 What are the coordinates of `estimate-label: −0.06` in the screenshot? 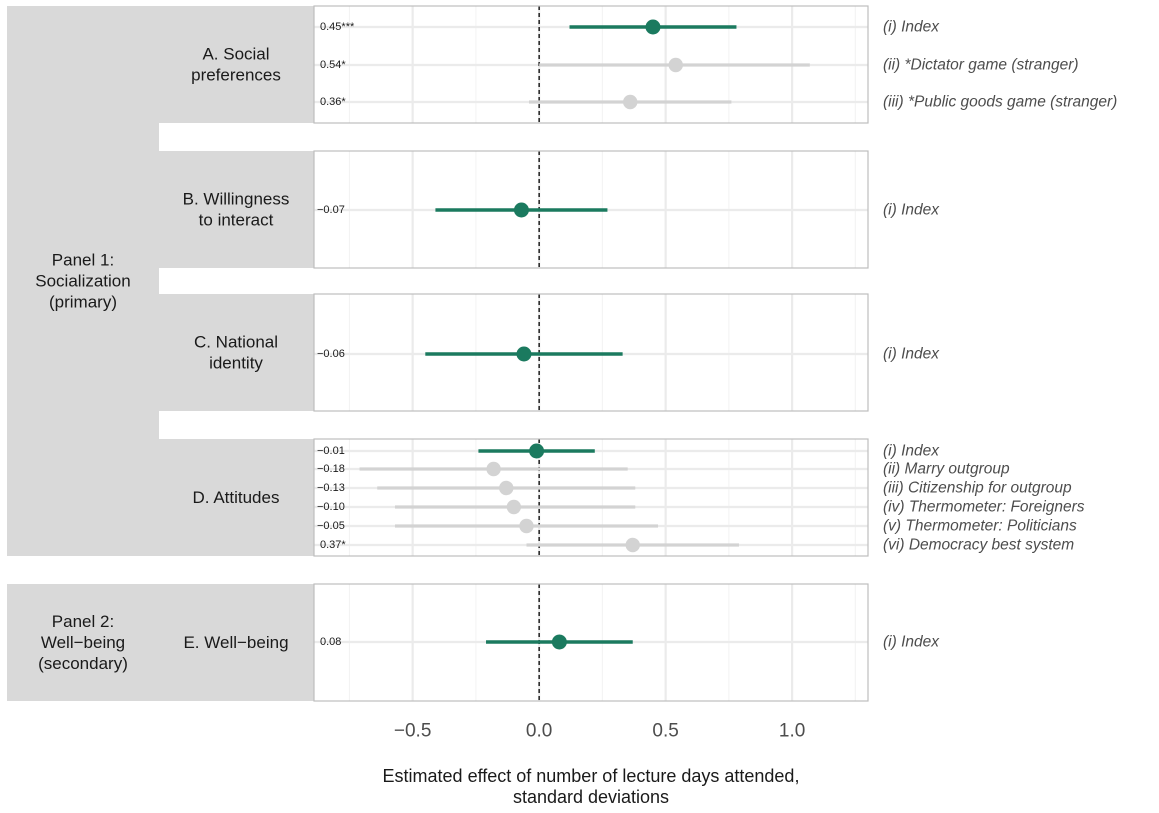 It's located at (331, 354).